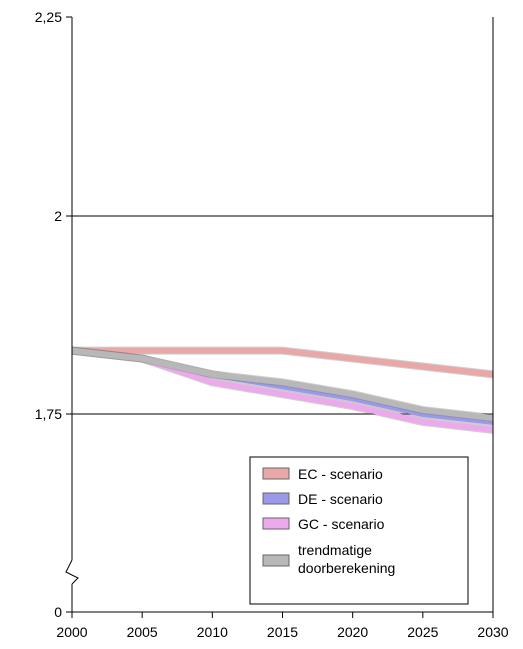 This screenshot has width=523, height=649. What do you see at coordinates (48, 414) in the screenshot?
I see `y-tick-label-2: 1,75` at bounding box center [48, 414].